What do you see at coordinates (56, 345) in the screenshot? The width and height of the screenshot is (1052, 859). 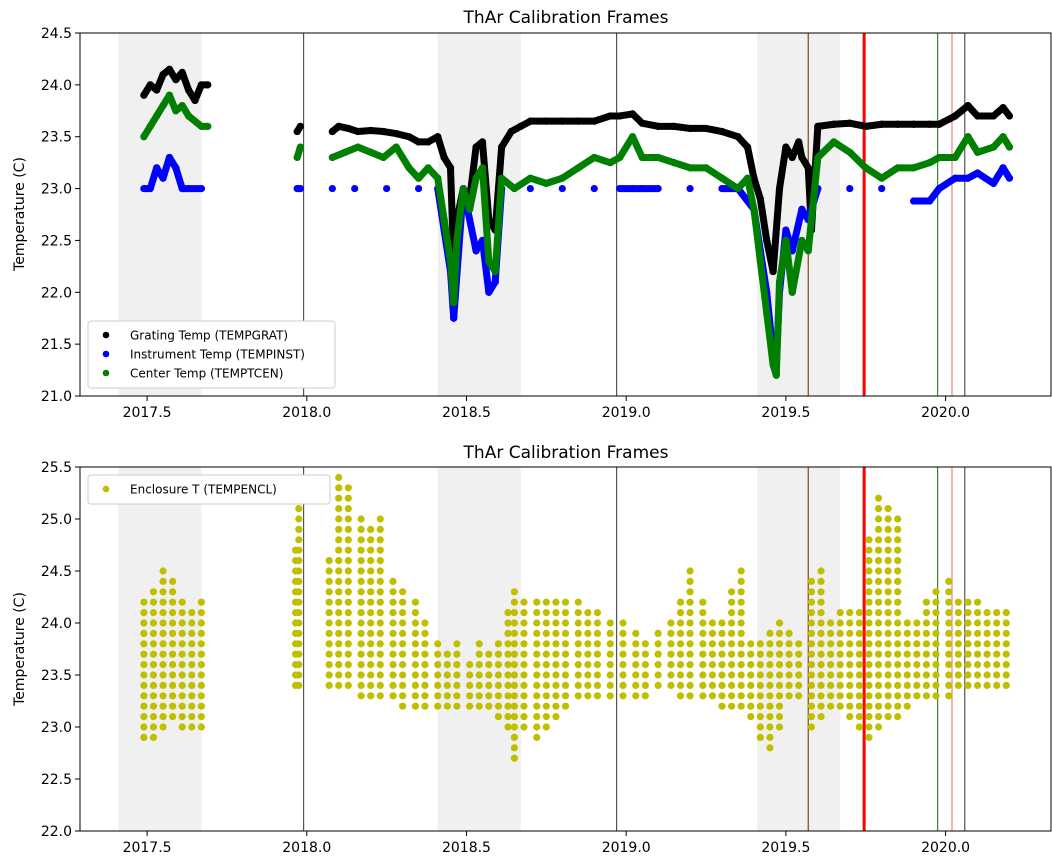 I see `y-tick-label: 21.5` at bounding box center [56, 345].